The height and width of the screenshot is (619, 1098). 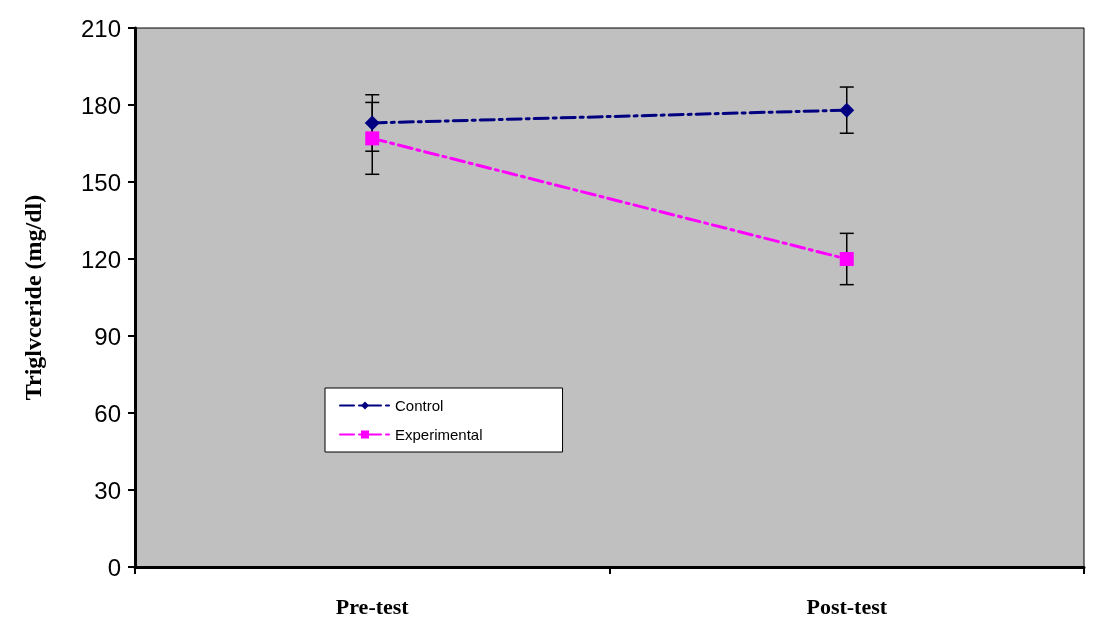 I want to click on y-axis-title: Triglvceride (mg/dl), so click(x=33, y=297).